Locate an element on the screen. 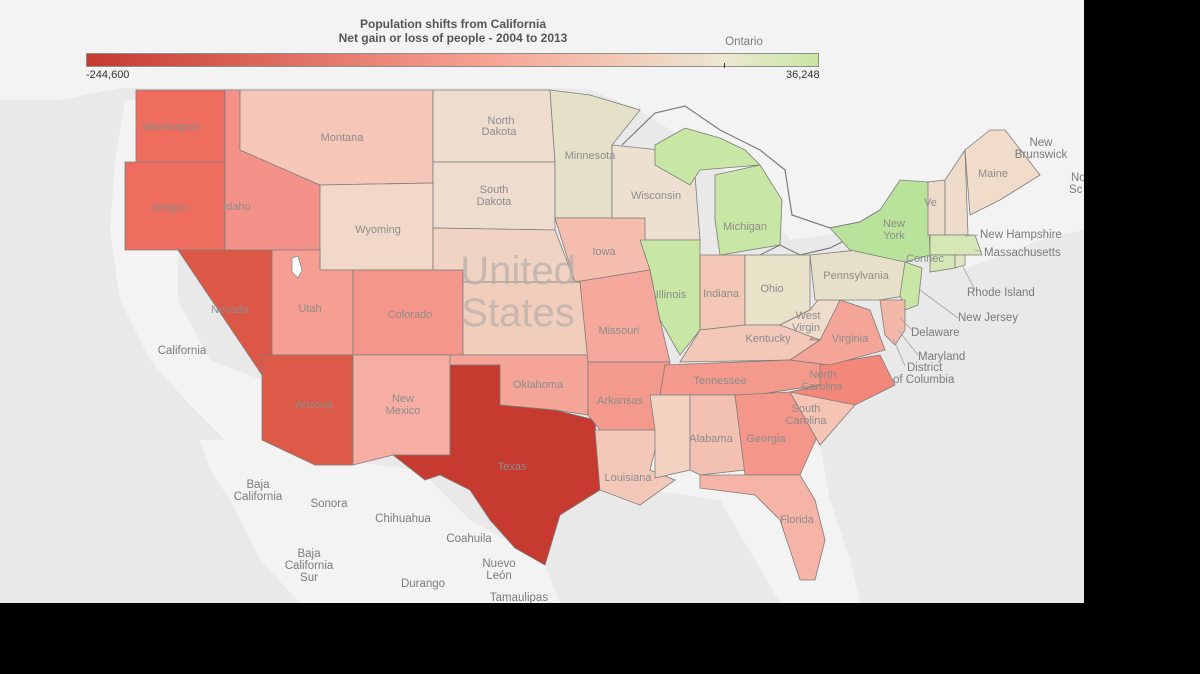 The height and width of the screenshot is (674, 1200). label-dc-1: District is located at coordinates (925, 368).